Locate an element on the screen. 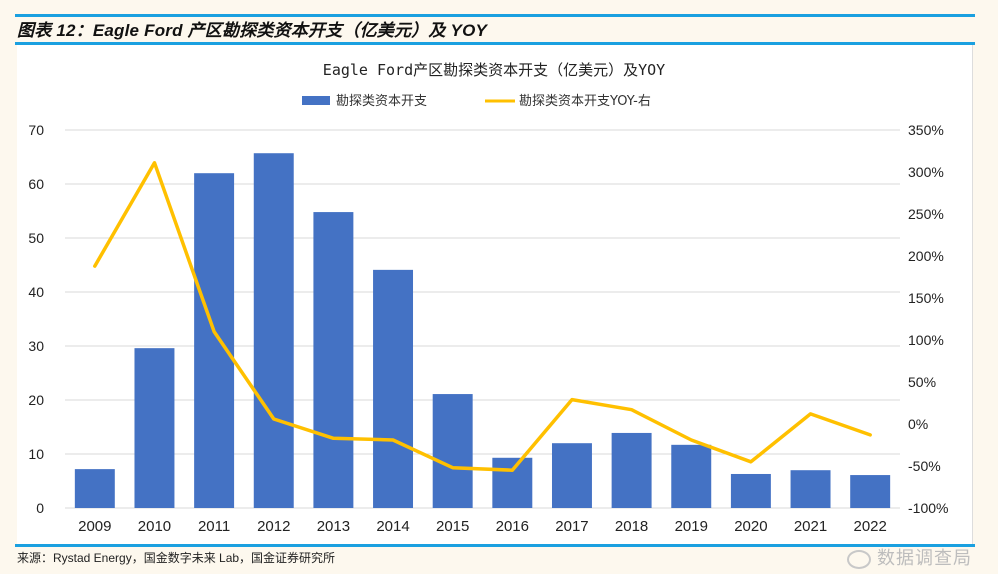 This screenshot has height=574, width=998. top-rule is located at coordinates (495, 15).